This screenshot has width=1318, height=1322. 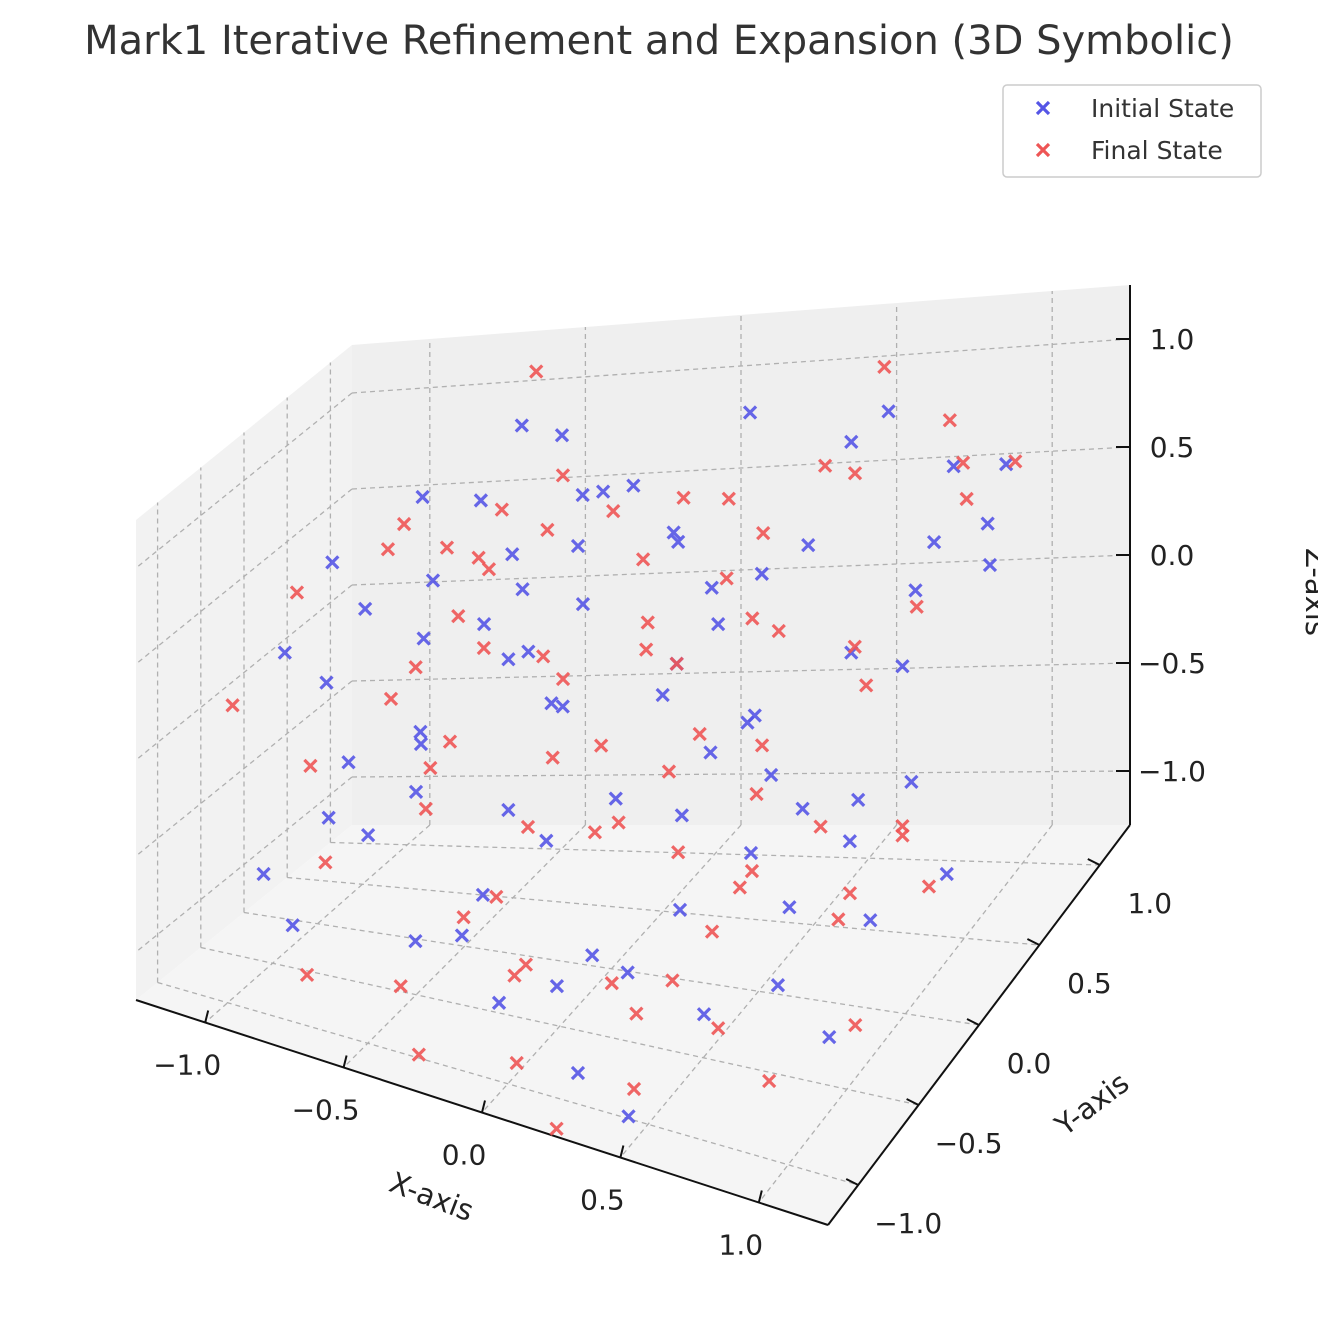 What do you see at coordinates (1089, 983) in the screenshot?
I see `y-tick-label: 0.5` at bounding box center [1089, 983].